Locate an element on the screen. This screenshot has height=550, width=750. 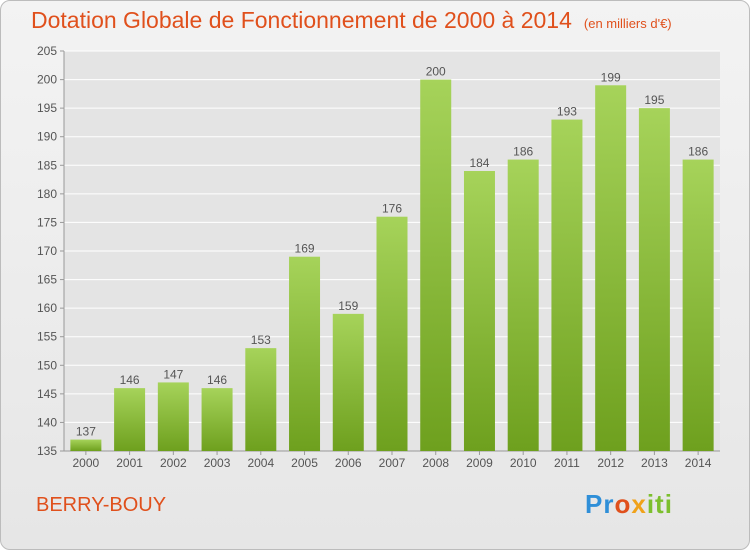
x-tick-label: 2010 is located at coordinates (523, 463).